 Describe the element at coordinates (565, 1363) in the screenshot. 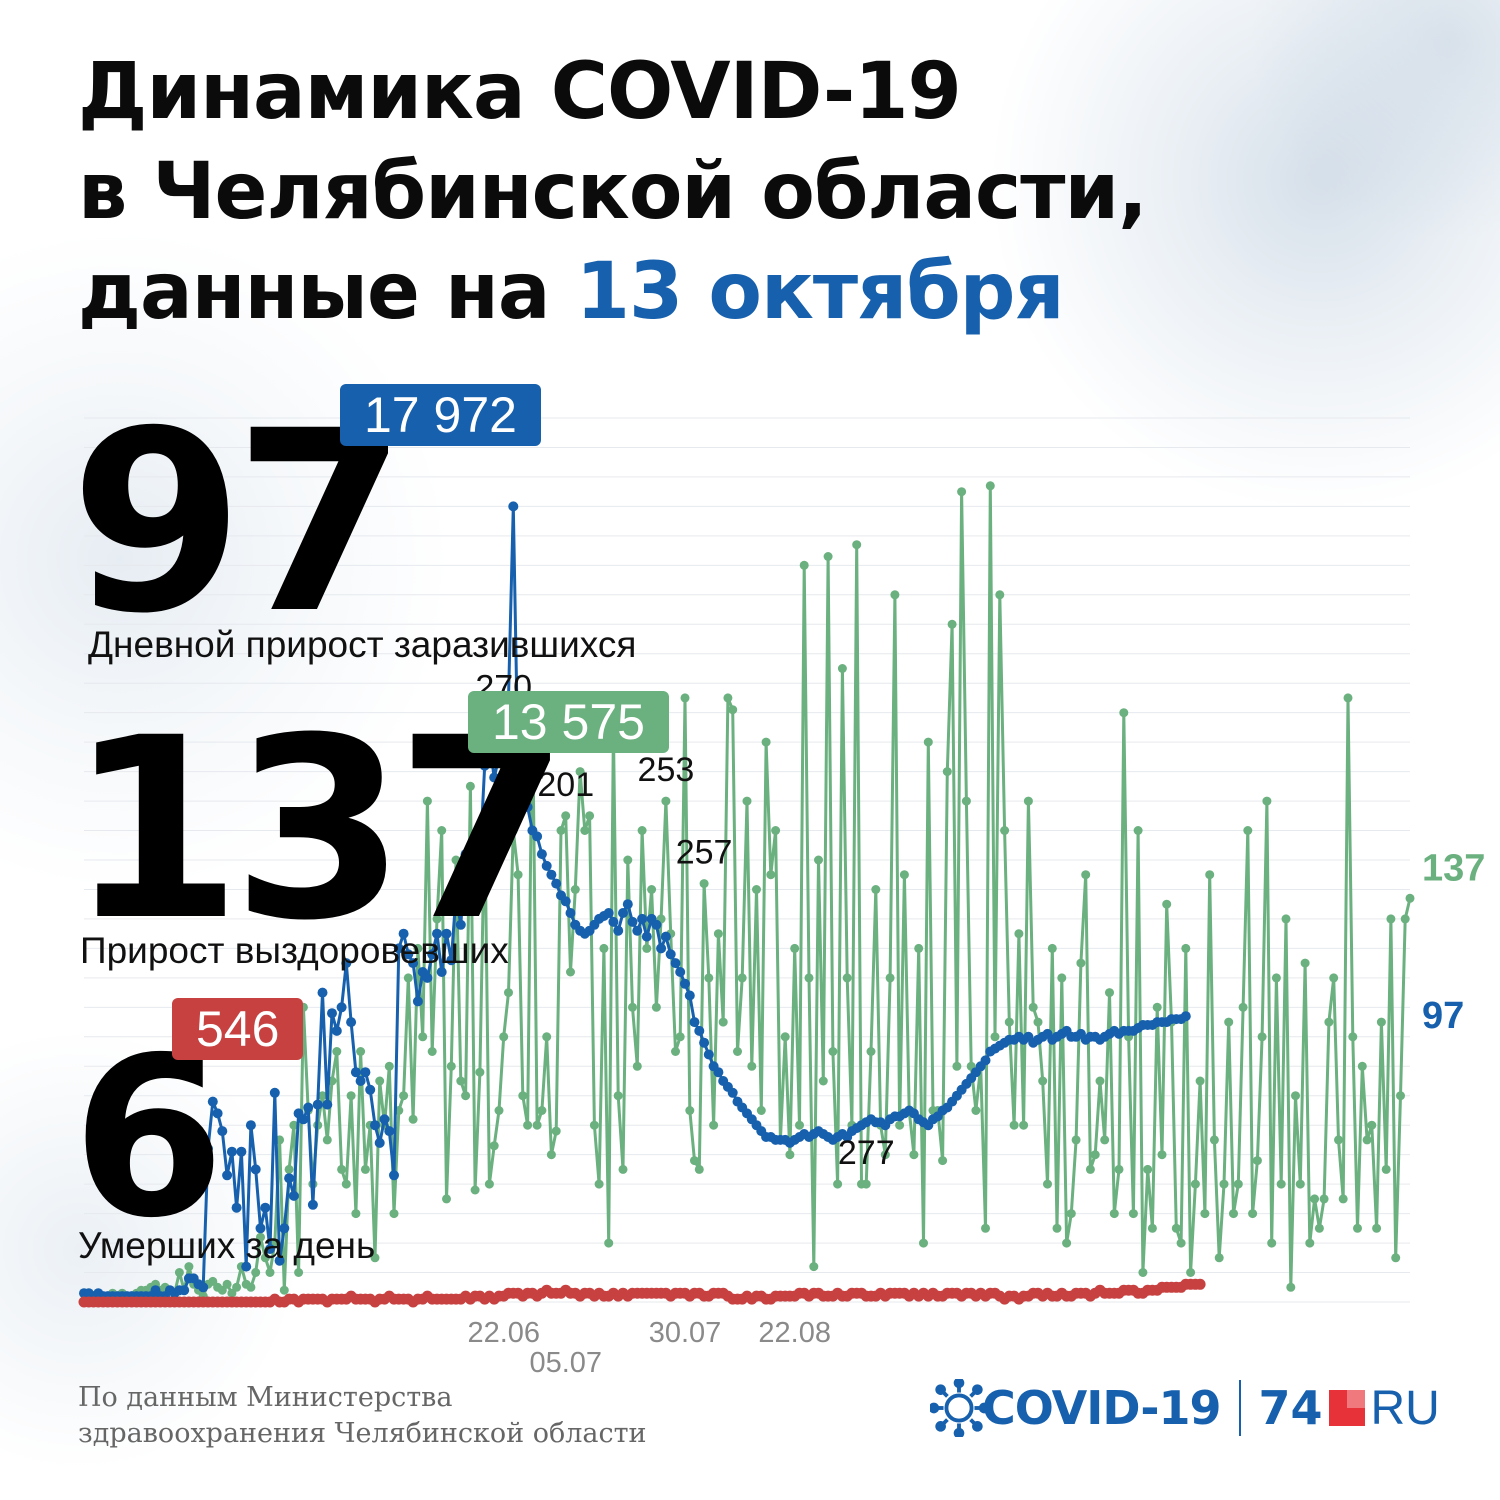

I see `x-tick-label: 05.07` at that location.